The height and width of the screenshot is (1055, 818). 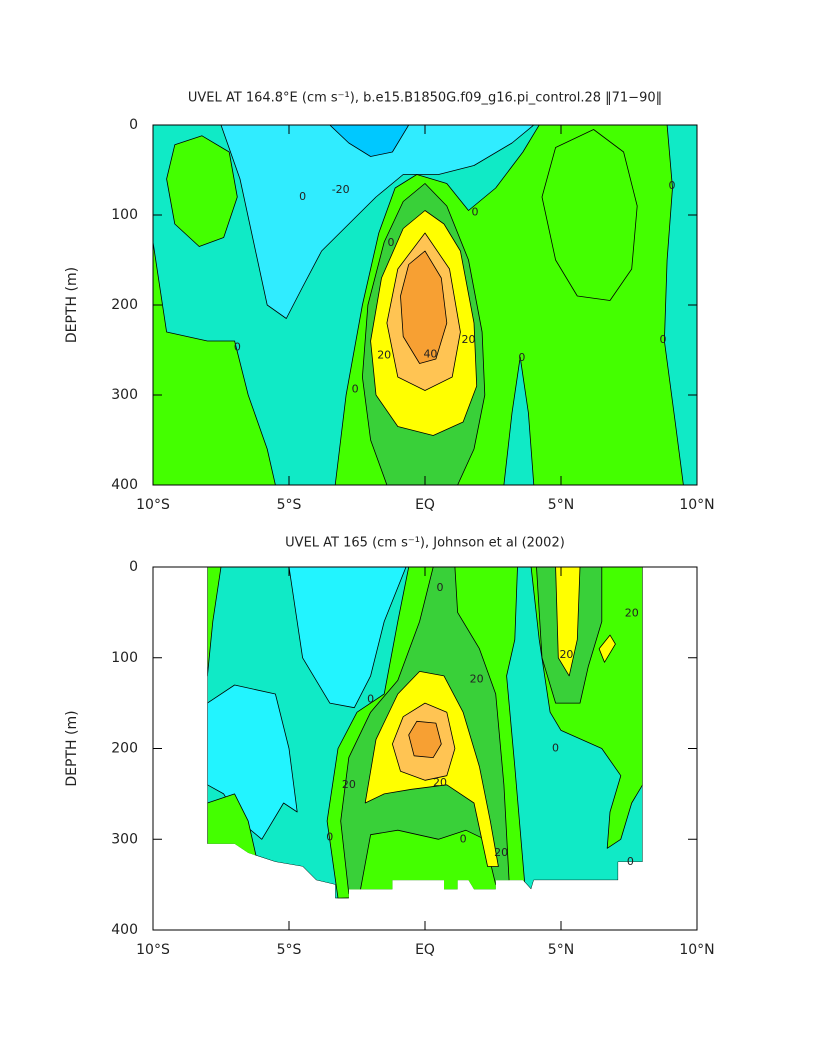 I want to click on contour-label: 40, so click(x=430, y=354).